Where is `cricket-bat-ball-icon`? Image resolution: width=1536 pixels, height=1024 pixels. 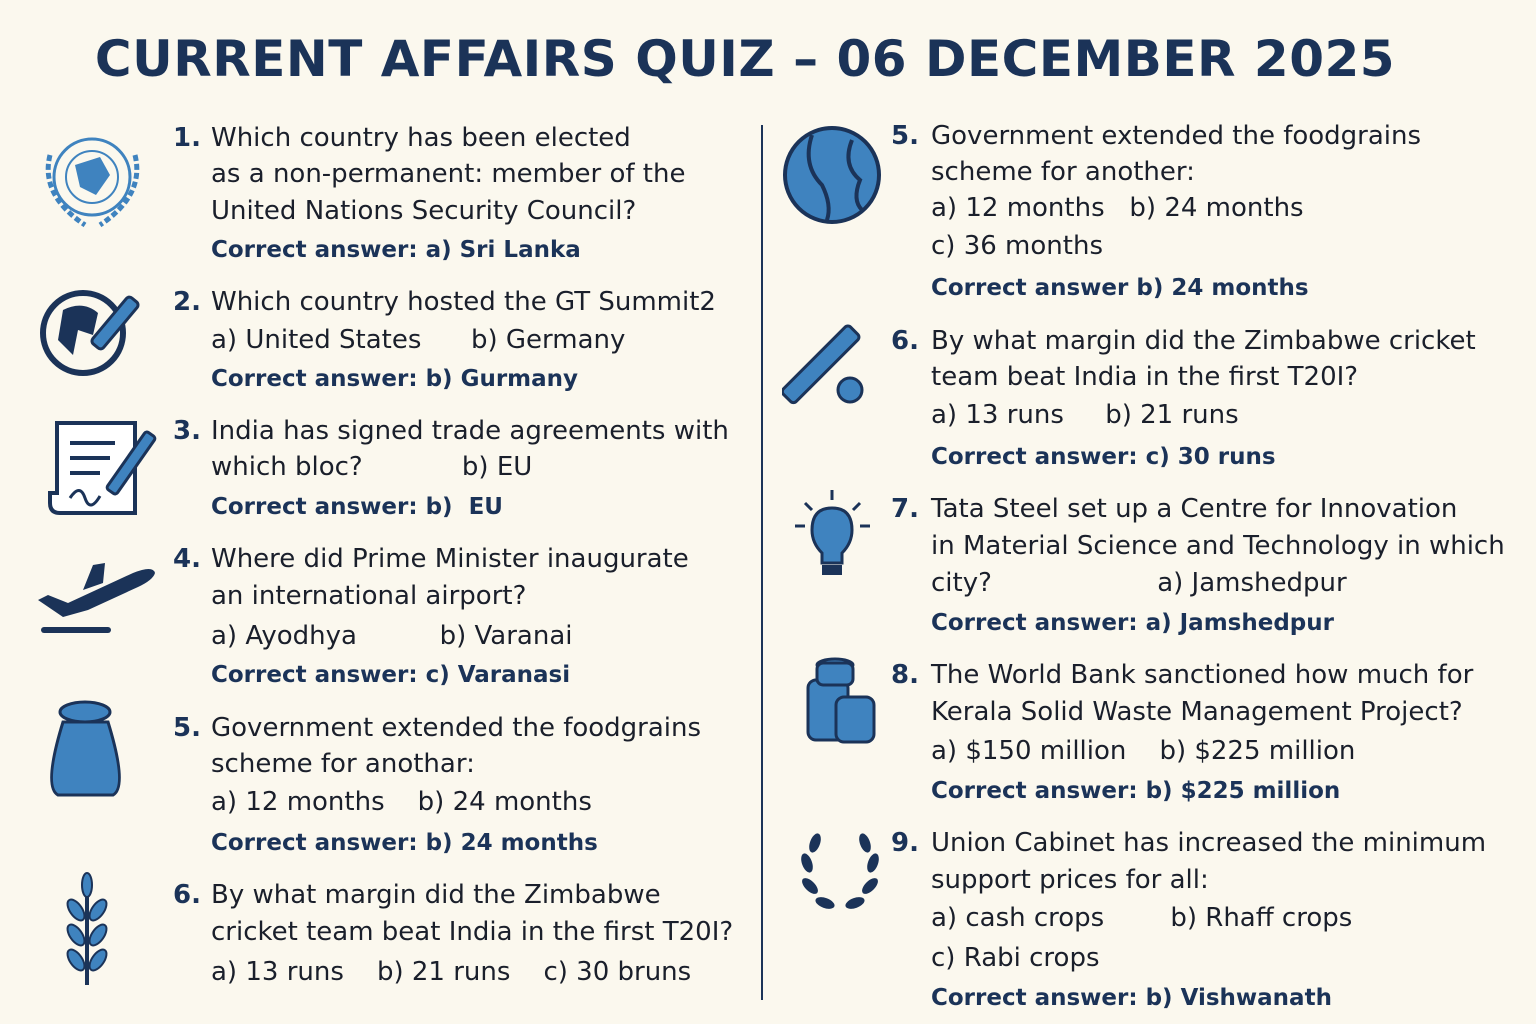
cricket-bat-ball-icon is located at coordinates (828, 364).